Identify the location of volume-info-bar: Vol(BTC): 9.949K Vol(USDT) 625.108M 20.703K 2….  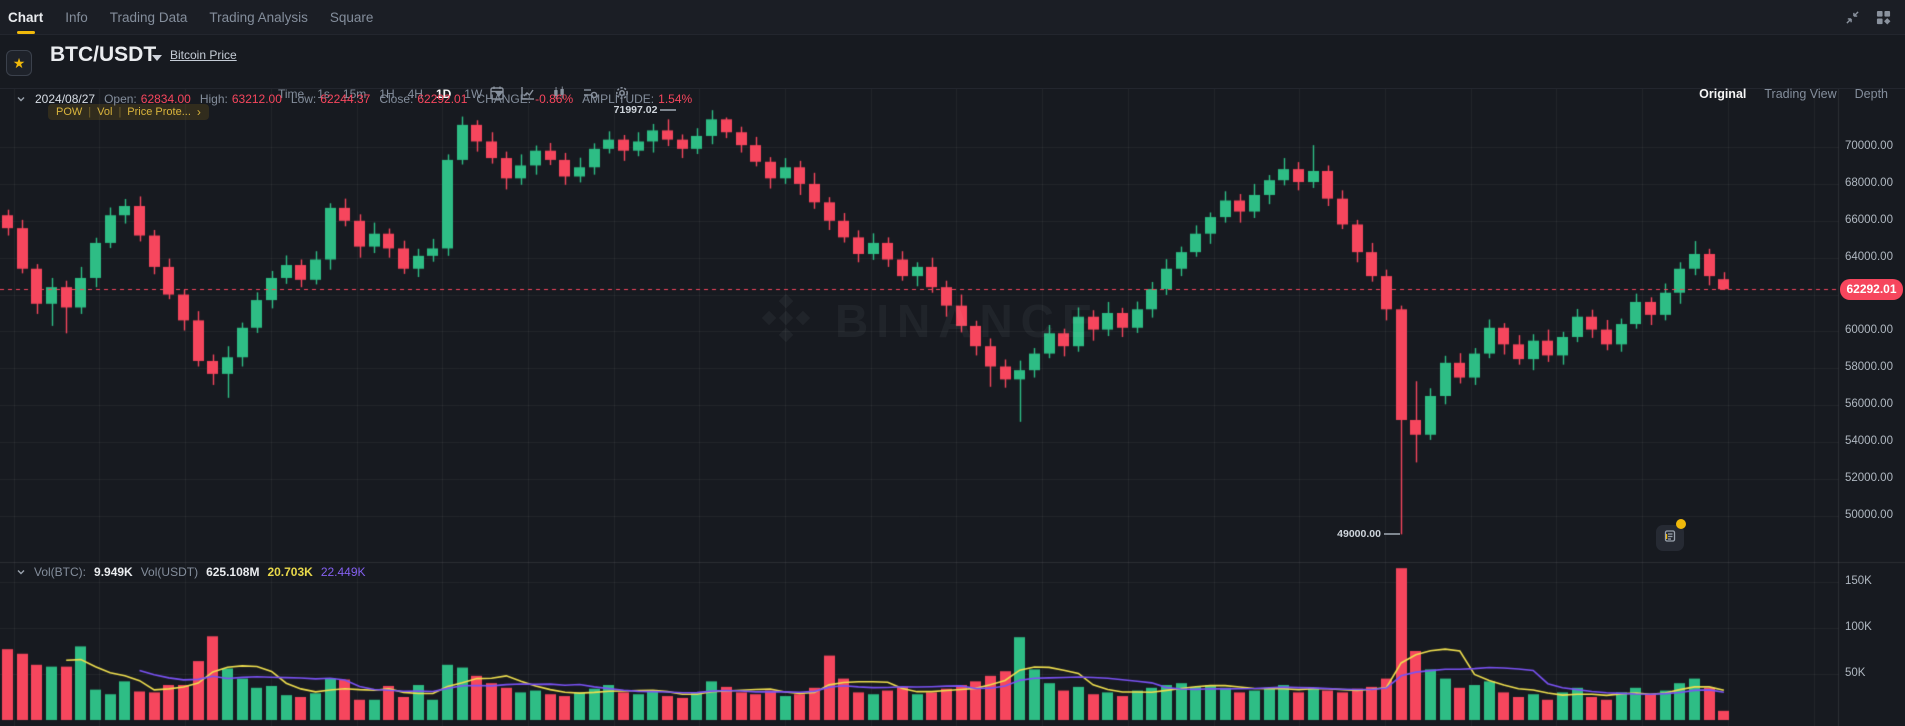
(191, 572).